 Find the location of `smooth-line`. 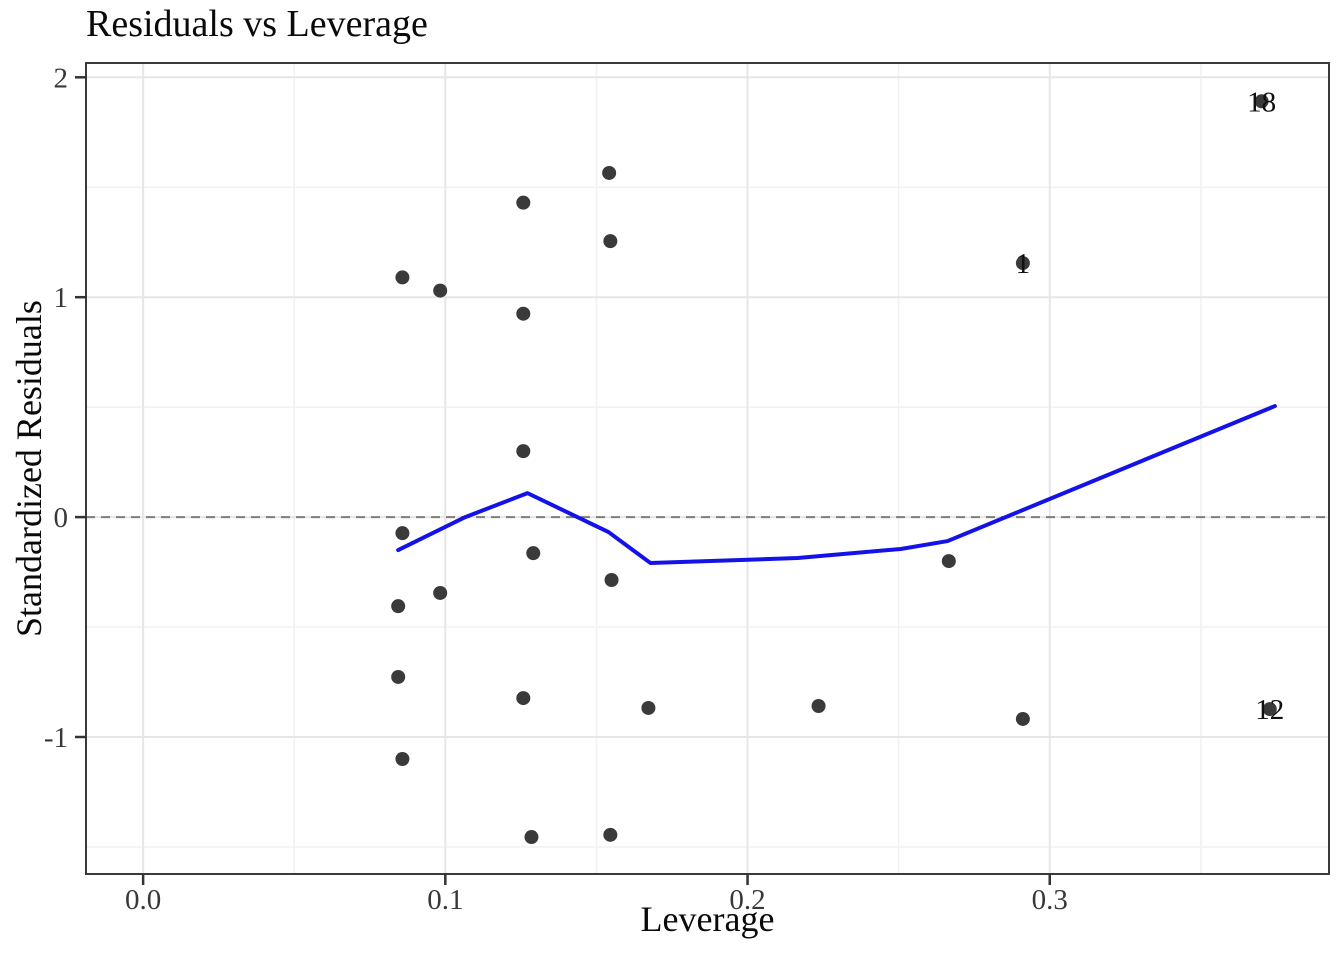

smooth-line is located at coordinates (836, 485).